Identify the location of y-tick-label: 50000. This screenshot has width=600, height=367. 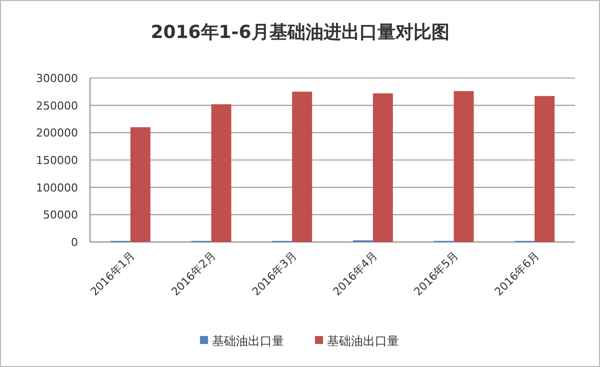
(60, 215).